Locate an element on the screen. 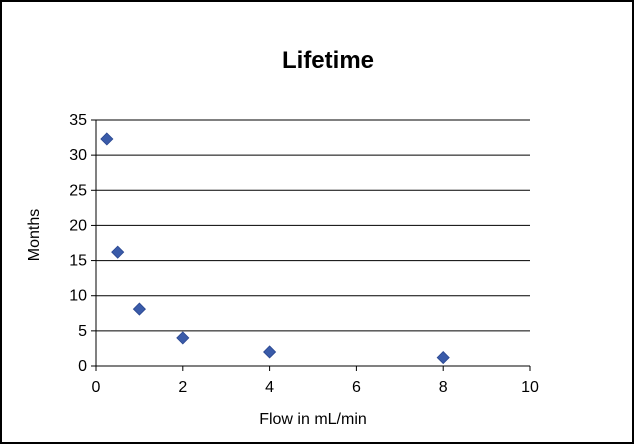 This screenshot has width=634, height=446. x-tick-label-10: 10 is located at coordinates (530, 387).